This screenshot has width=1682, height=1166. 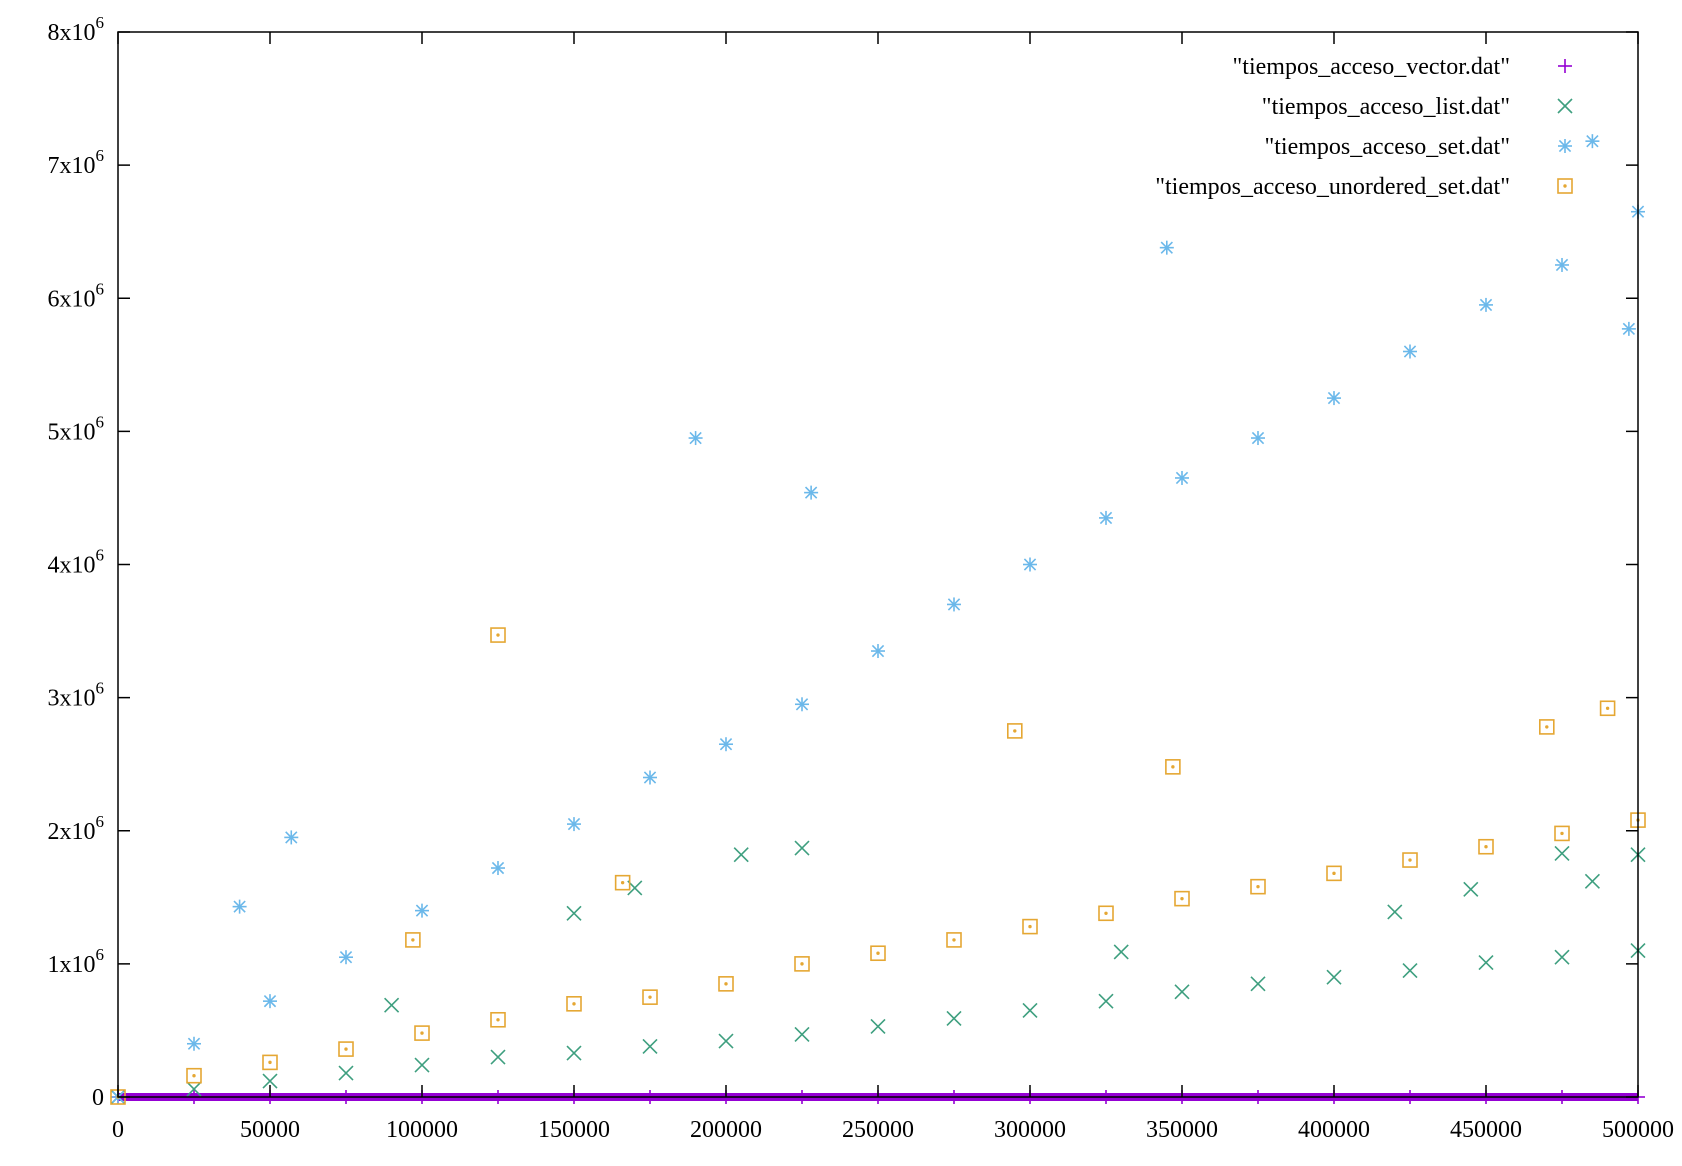 What do you see at coordinates (72, 832) in the screenshot?
I see `y-tick-mantissa: 2x10` at bounding box center [72, 832].